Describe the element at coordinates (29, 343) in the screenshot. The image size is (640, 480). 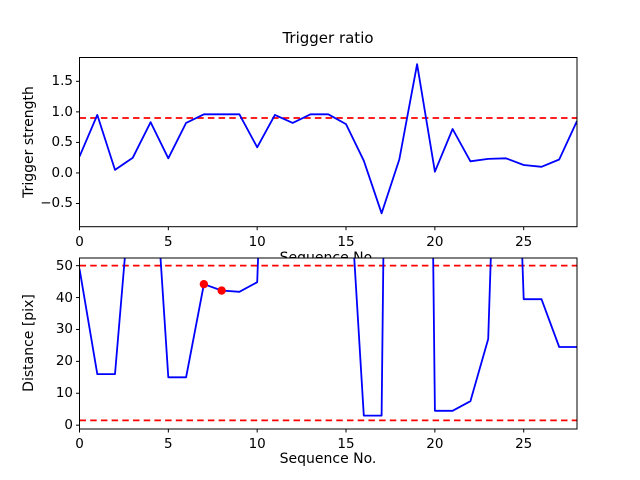
I see `y-axis-label-bottom: Distance [pix]` at that location.